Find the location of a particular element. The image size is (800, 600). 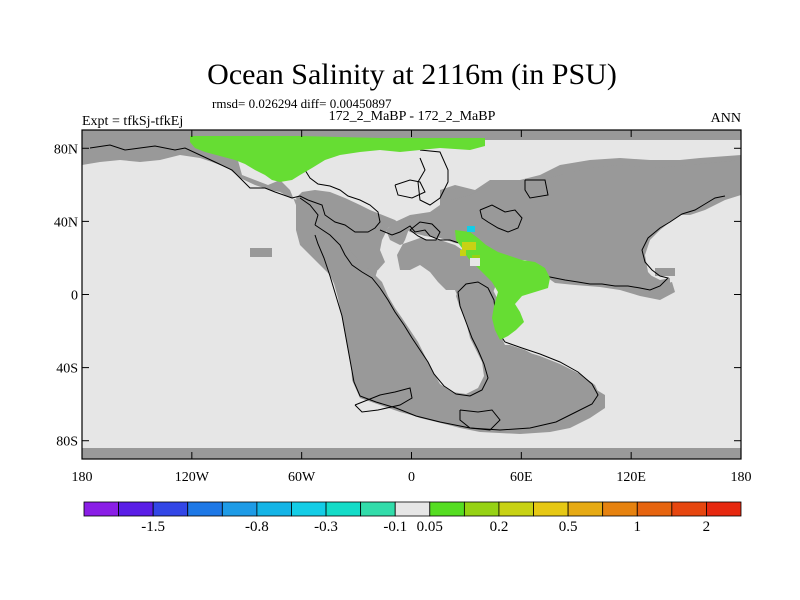

x-tick-label: 120E is located at coordinates (631, 477).